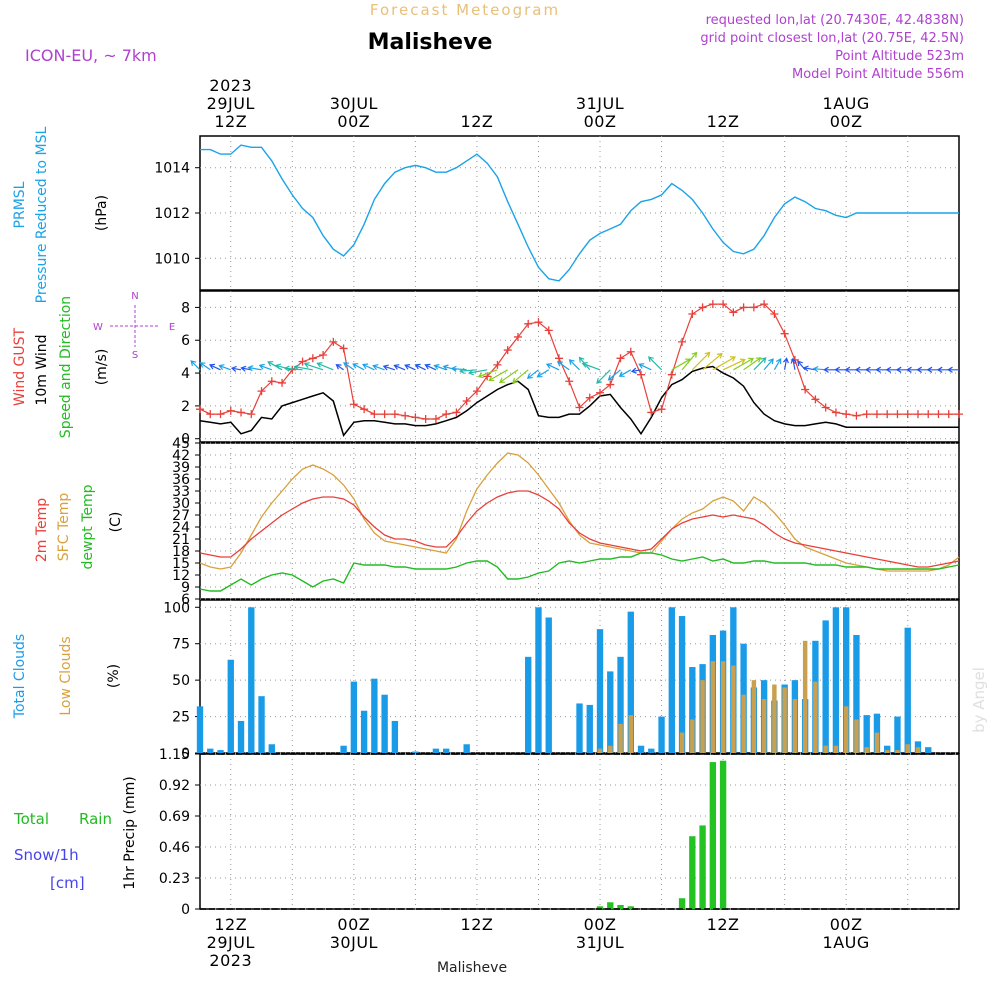  What do you see at coordinates (42, 369) in the screenshot?
I see `wind-label: 10m Wind` at bounding box center [42, 369].